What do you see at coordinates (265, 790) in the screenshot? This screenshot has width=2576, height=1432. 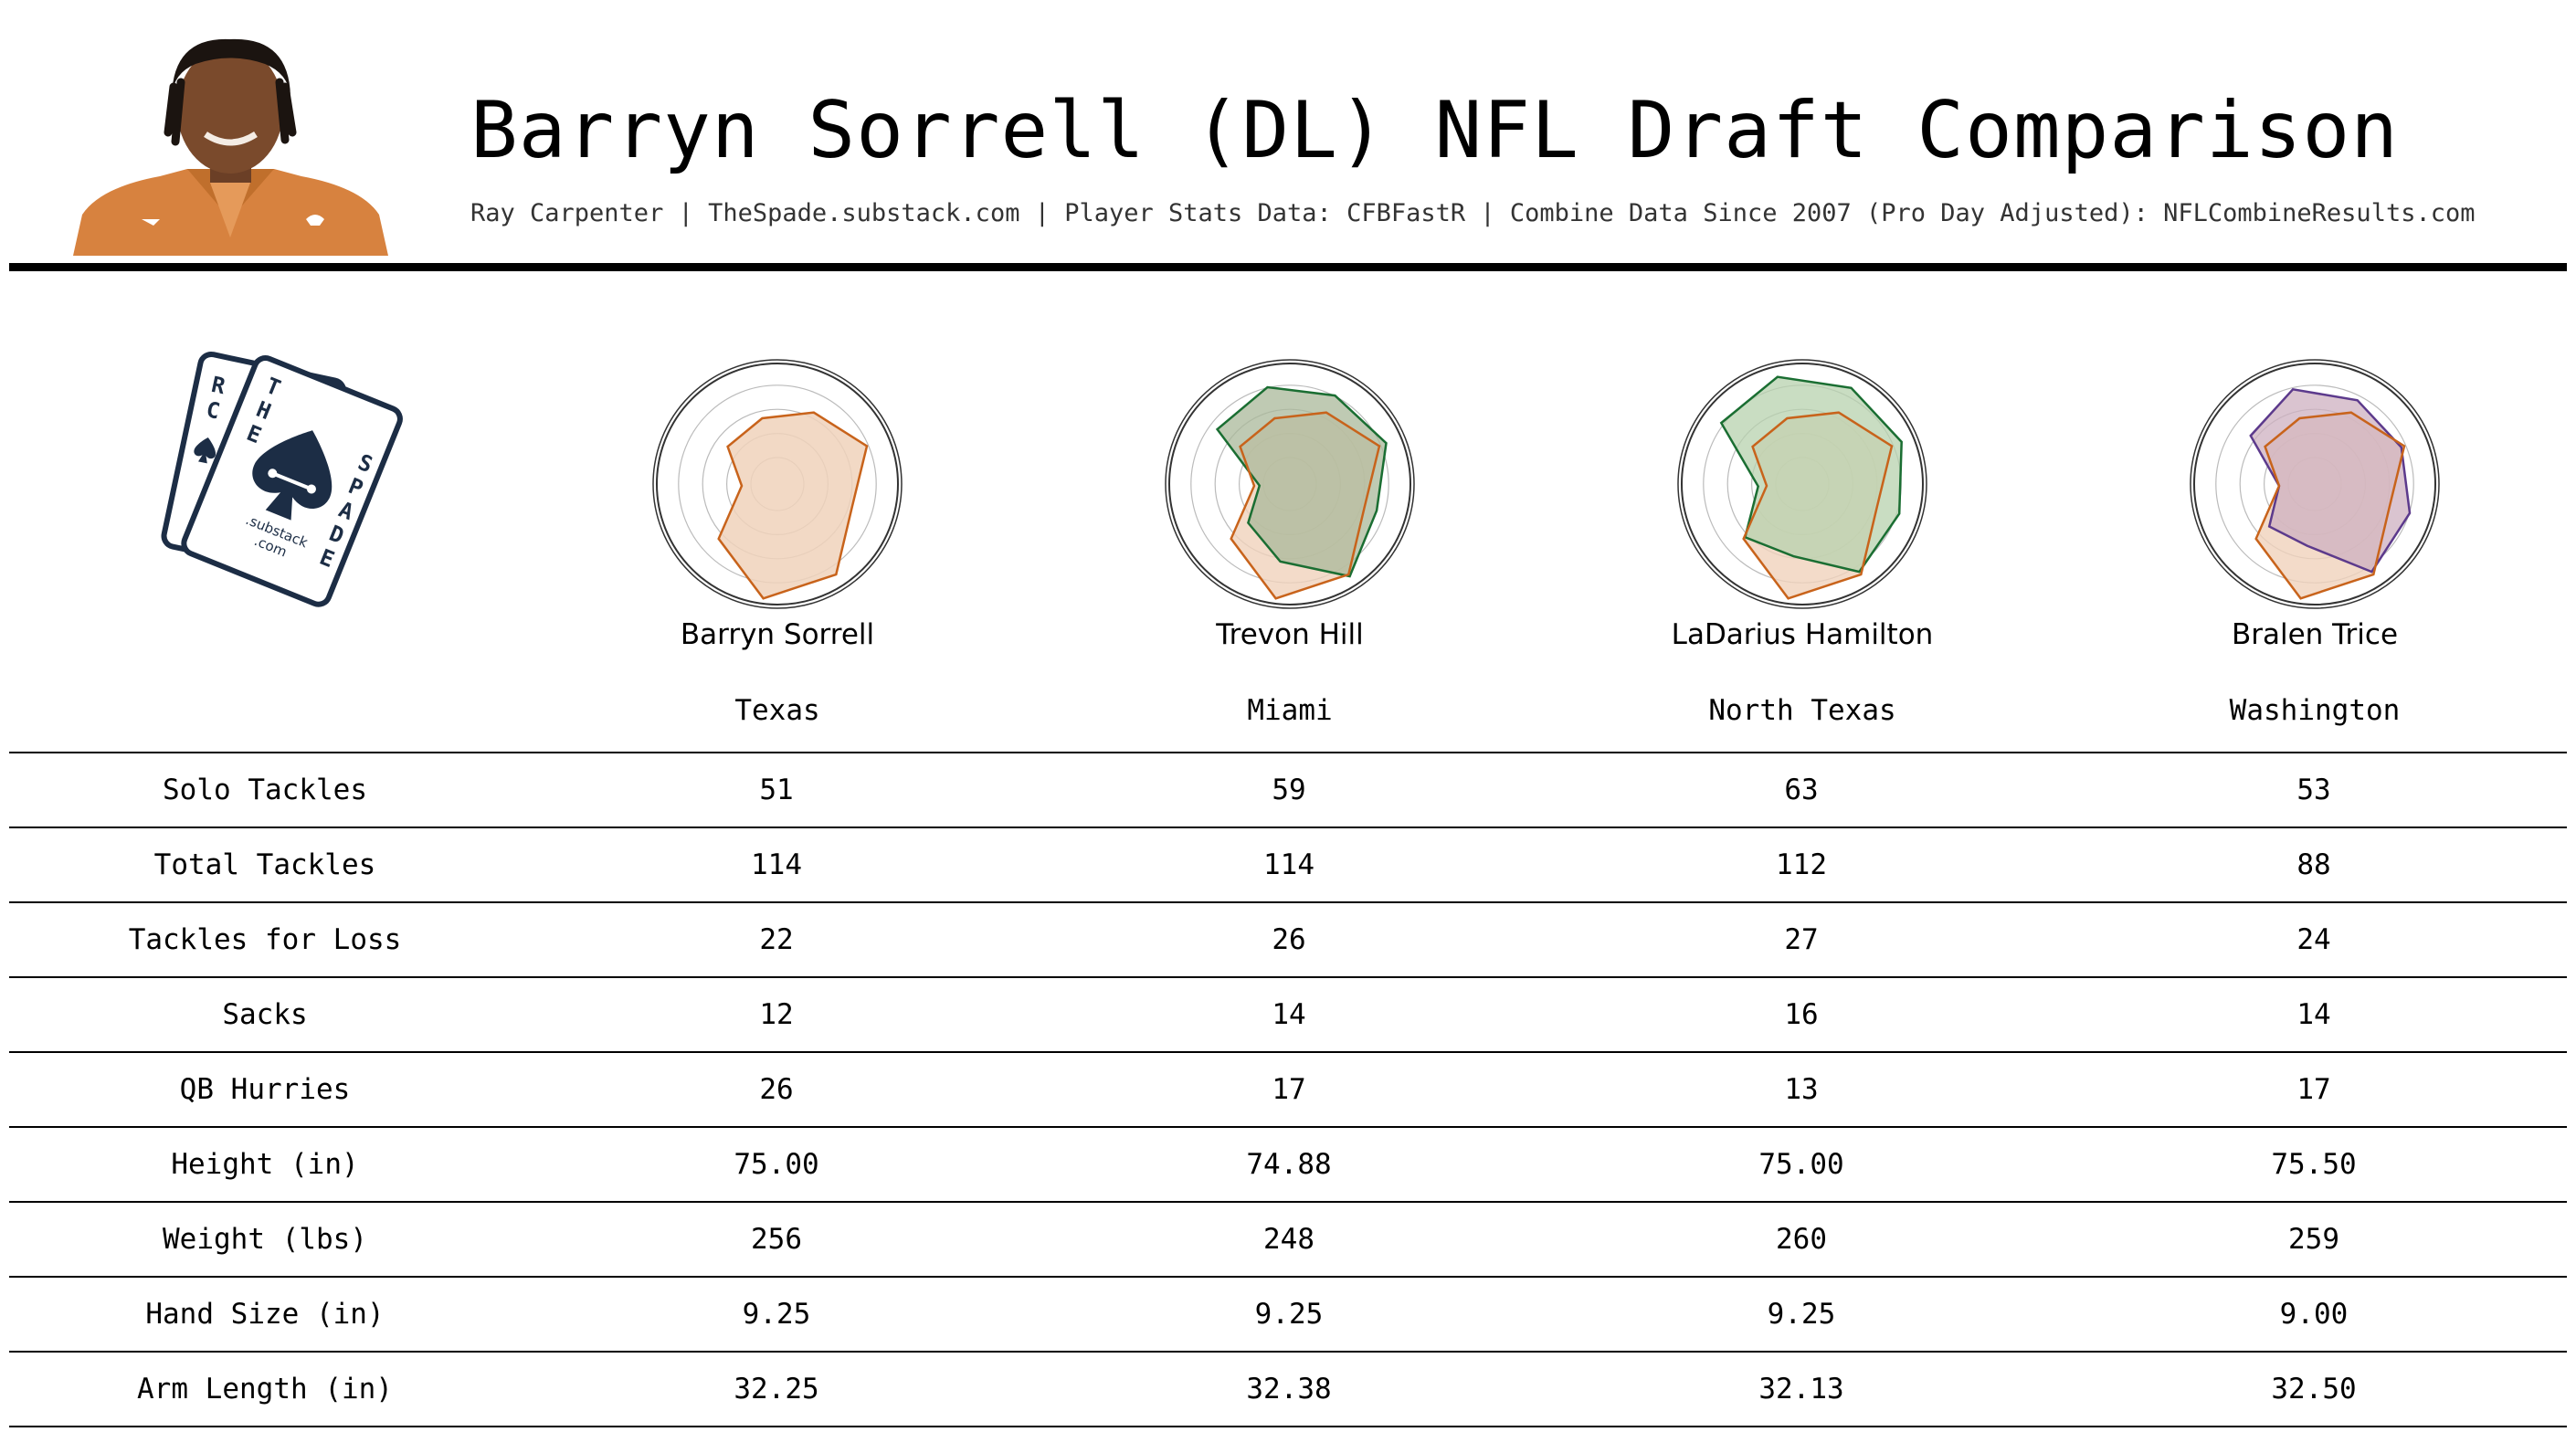 I see `stat-label: Solo Tackles` at bounding box center [265, 790].